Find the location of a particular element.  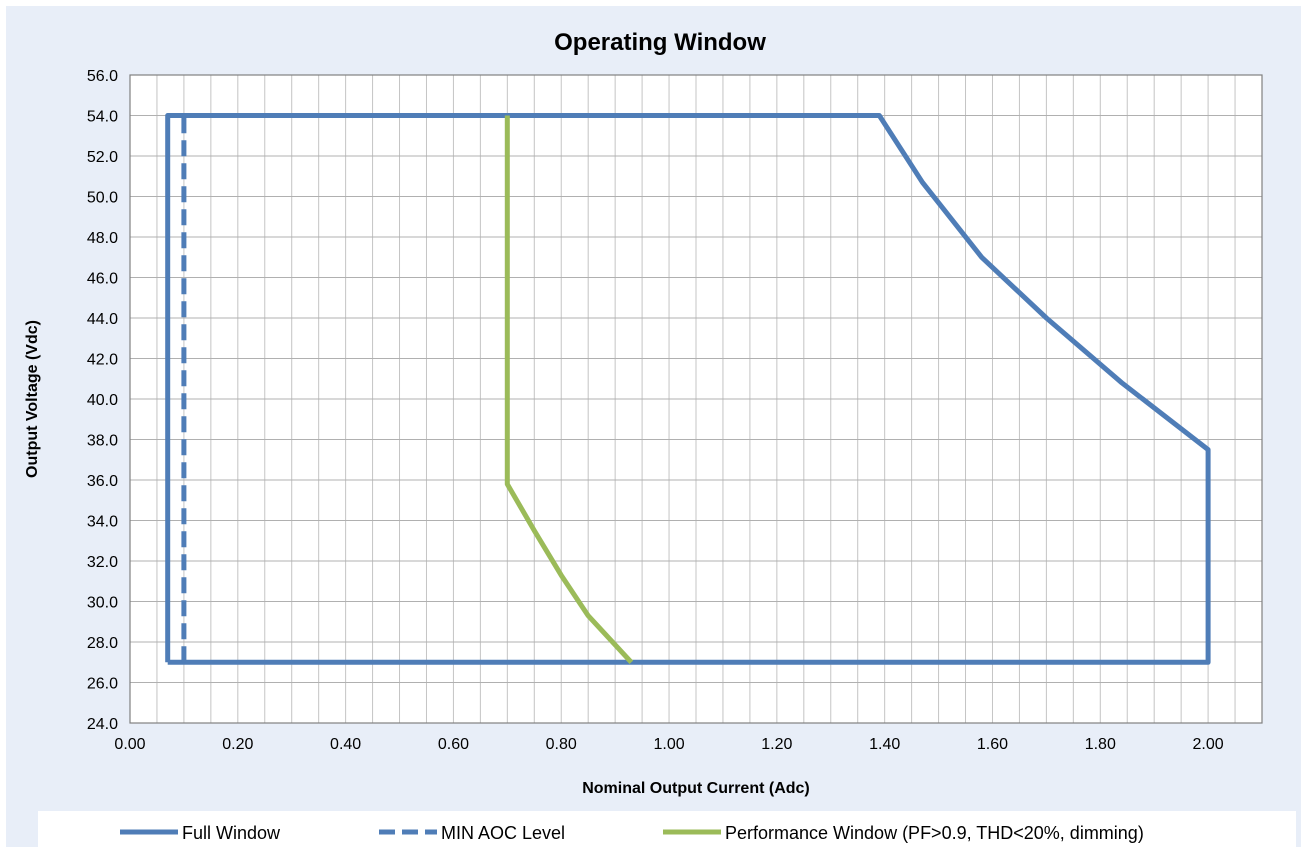

legend-box is located at coordinates (667, 829).